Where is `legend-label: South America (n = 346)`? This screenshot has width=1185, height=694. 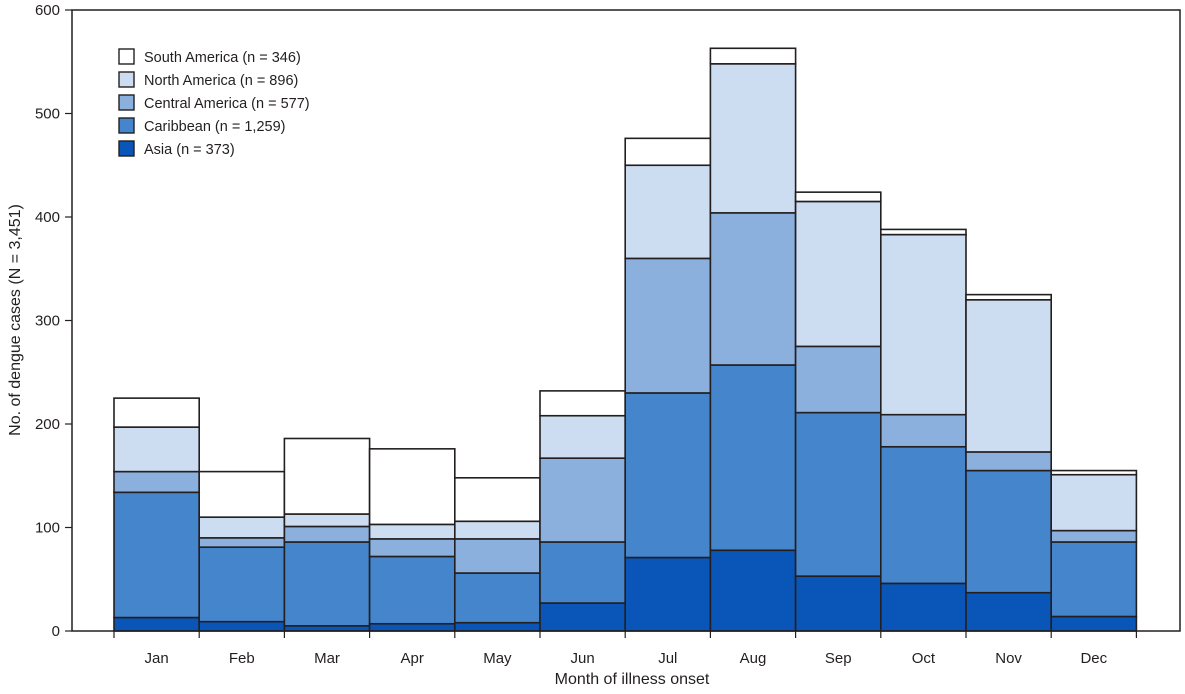
legend-label: South America (n = 346) is located at coordinates (222, 58).